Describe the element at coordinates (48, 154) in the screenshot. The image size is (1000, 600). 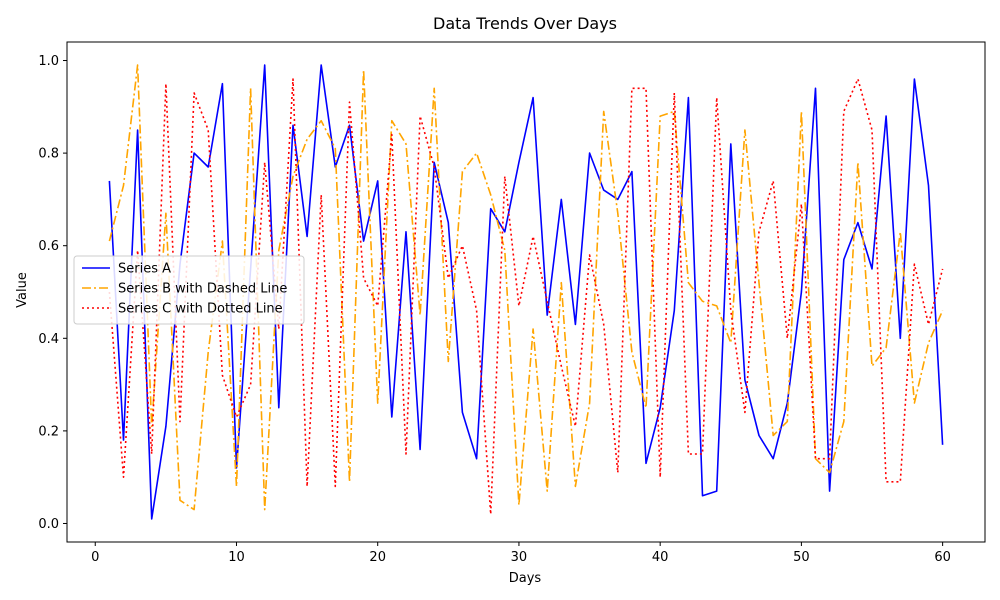
I see `y-tick-label: 0.8` at that location.